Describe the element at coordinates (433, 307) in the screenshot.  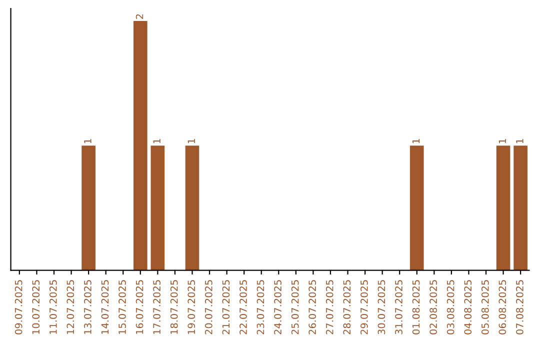
I see `x-tick-label: 02.08.2025` at that location.